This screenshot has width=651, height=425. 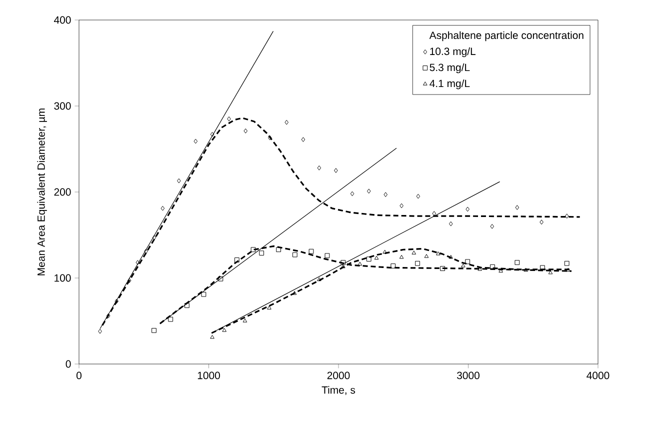 What do you see at coordinates (62, 20) in the screenshot?
I see `y-tick-label: 400` at bounding box center [62, 20].